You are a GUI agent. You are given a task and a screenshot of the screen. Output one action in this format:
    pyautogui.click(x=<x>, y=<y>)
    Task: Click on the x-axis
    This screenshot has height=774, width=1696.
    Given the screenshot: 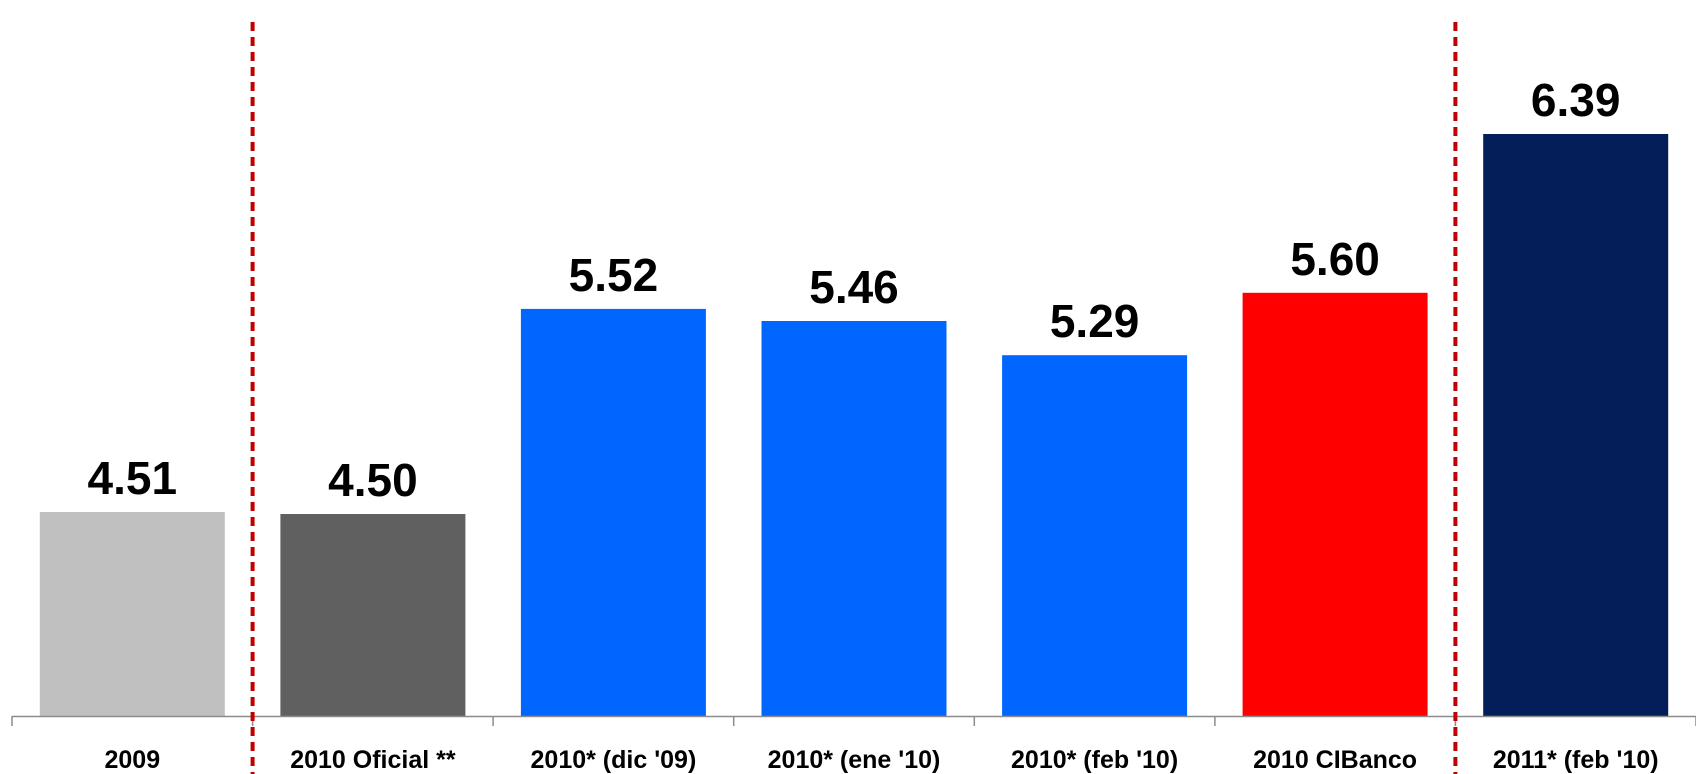 What is the action you would take?
    pyautogui.click(x=853, y=720)
    